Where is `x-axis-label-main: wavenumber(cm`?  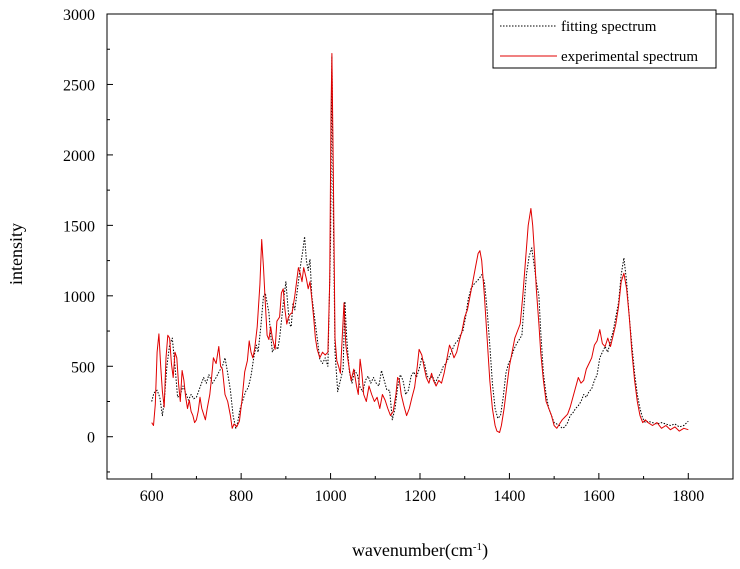 x-axis-label-main: wavenumber(cm is located at coordinates (412, 550).